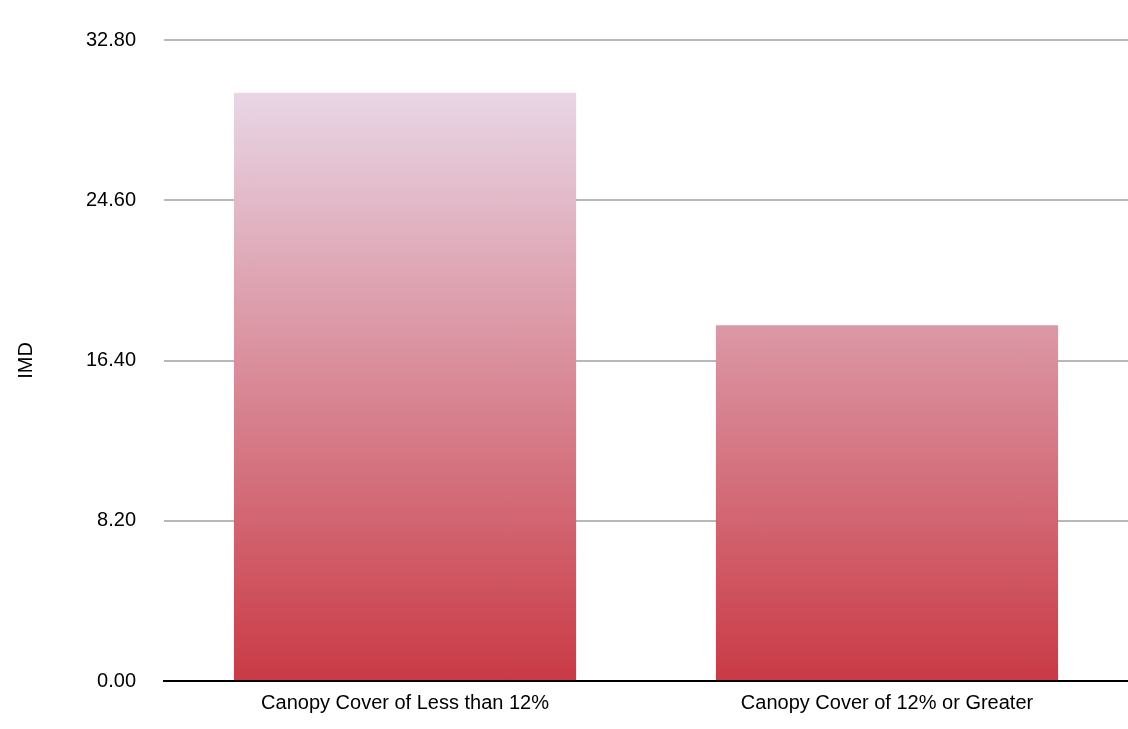  What do you see at coordinates (405, 701) in the screenshot?
I see `x-tick-label: Canopy Cover of Less than 12%` at bounding box center [405, 701].